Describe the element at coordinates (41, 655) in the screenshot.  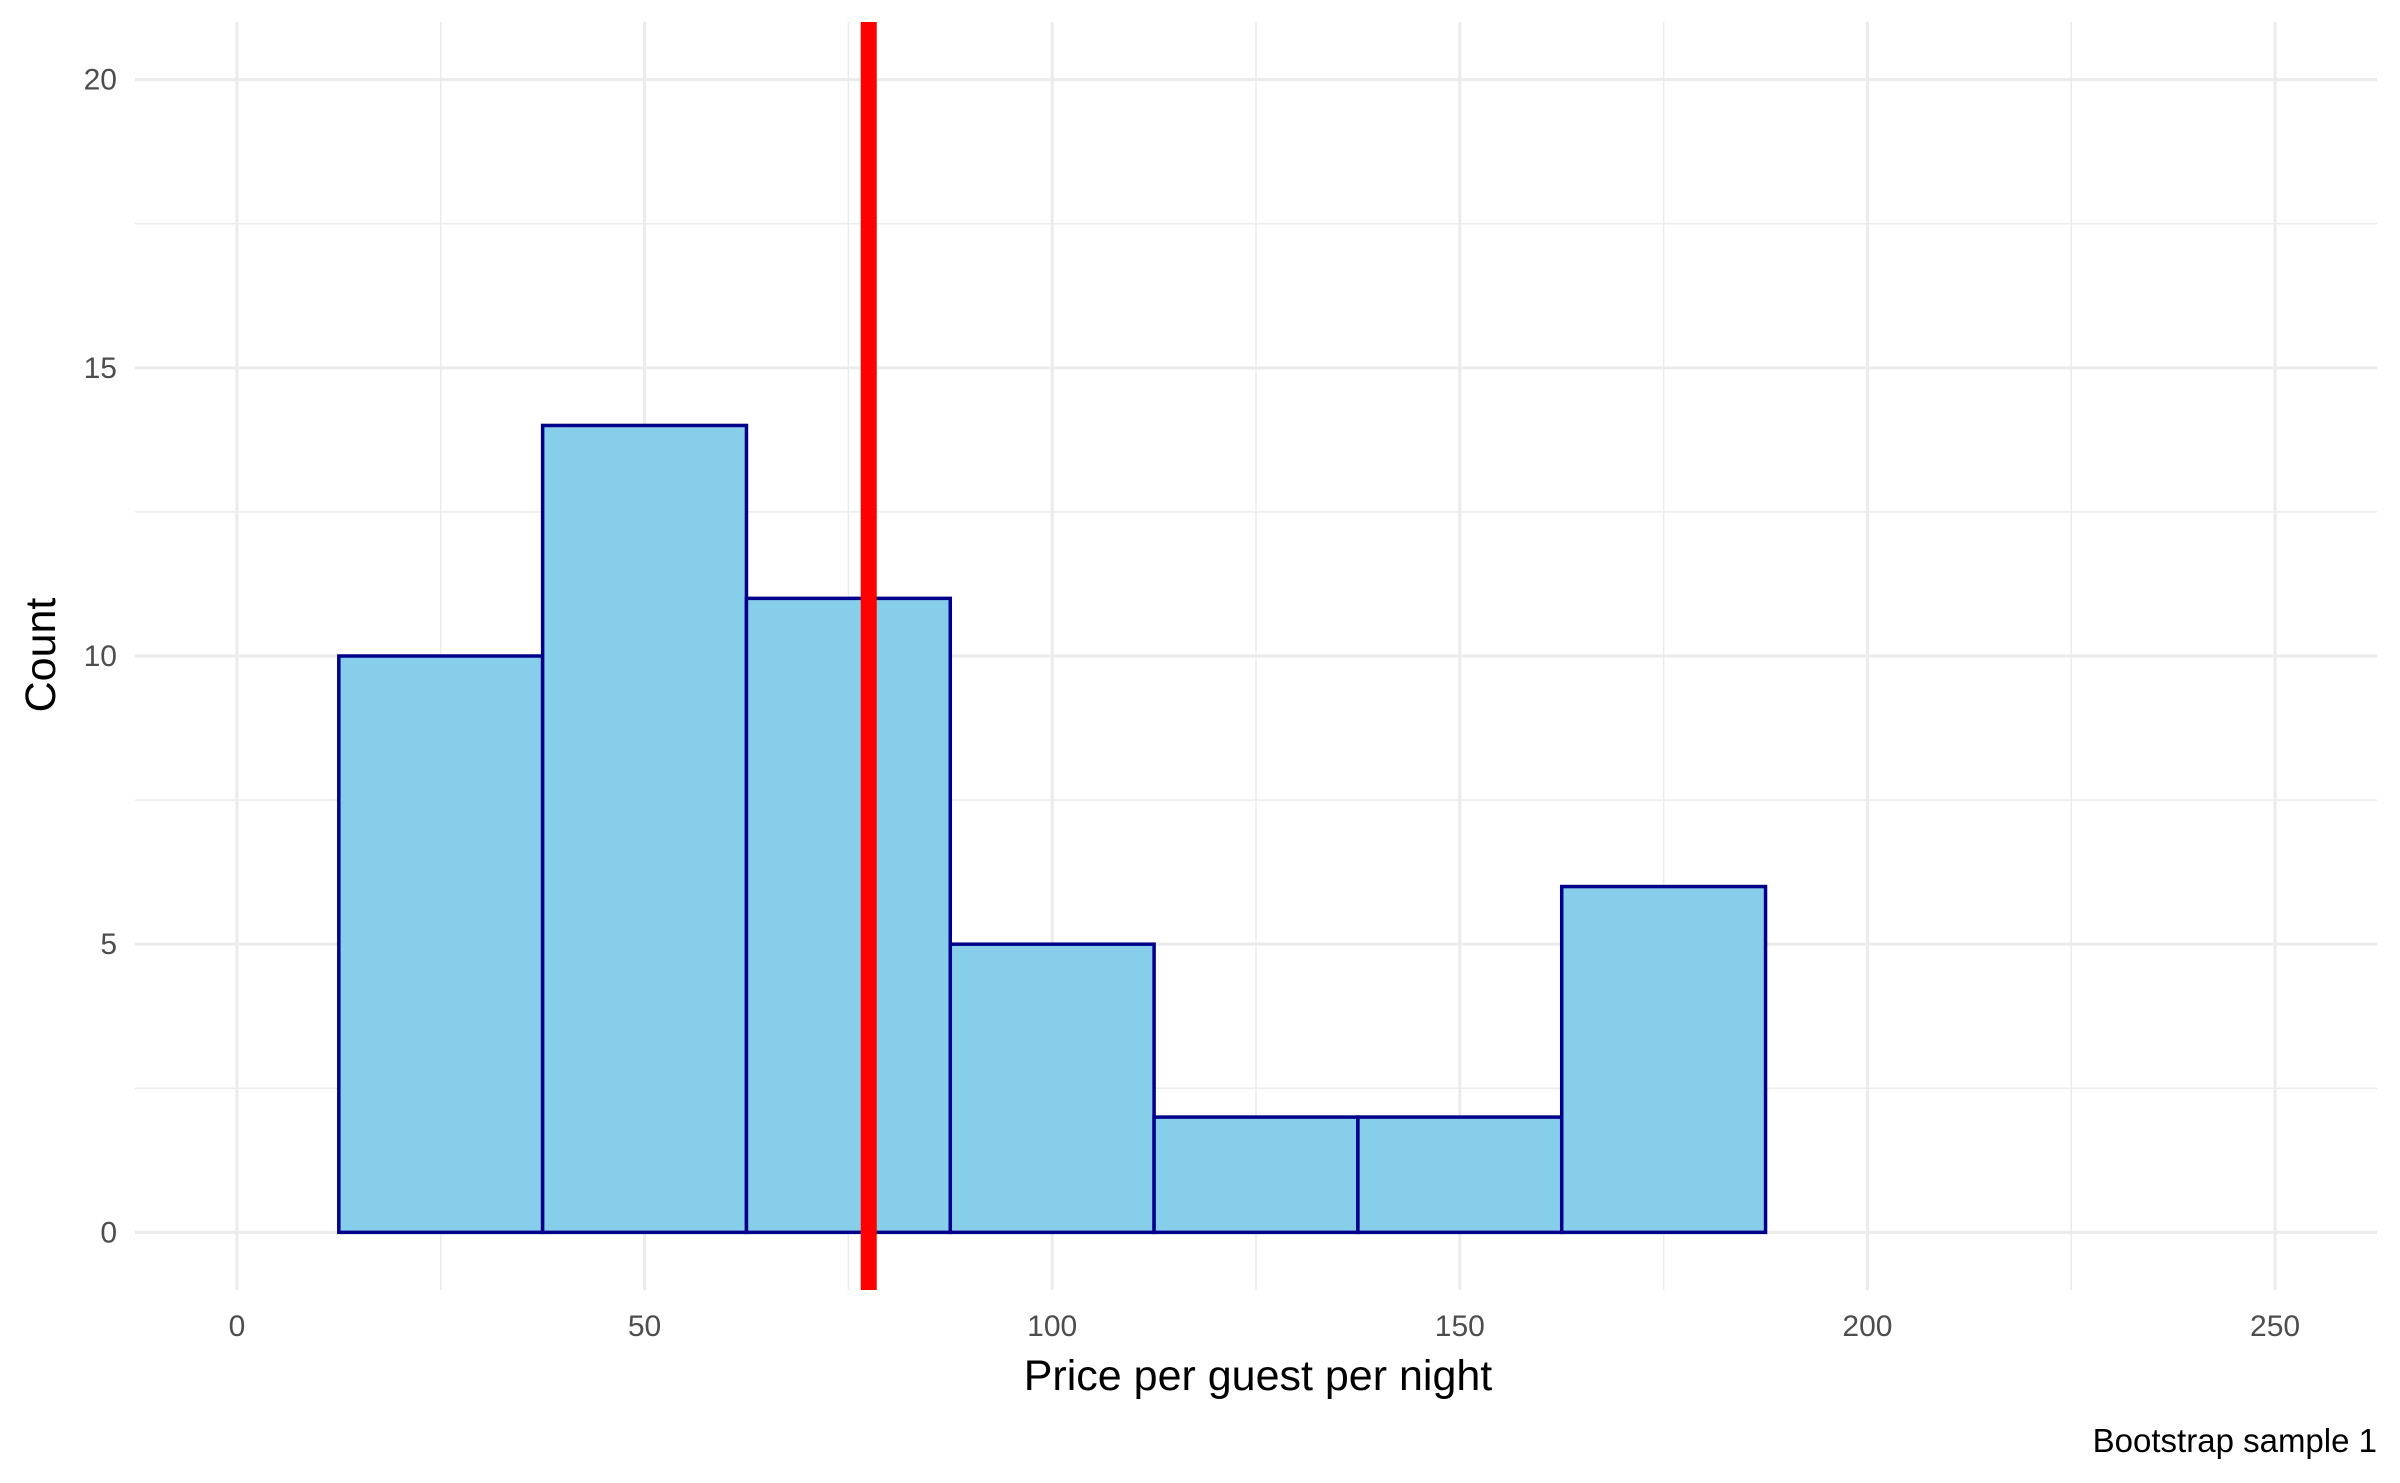
I see `y-axis-title: Count` at that location.